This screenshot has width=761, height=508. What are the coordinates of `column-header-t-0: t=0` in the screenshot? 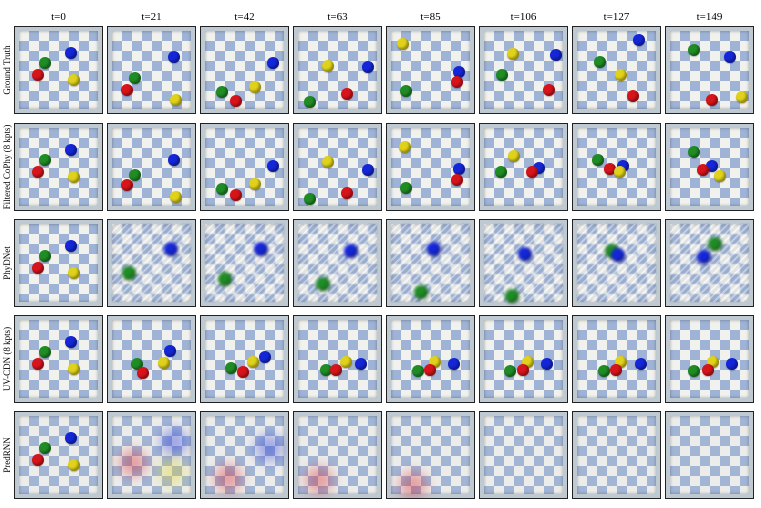 It's located at (58, 17).